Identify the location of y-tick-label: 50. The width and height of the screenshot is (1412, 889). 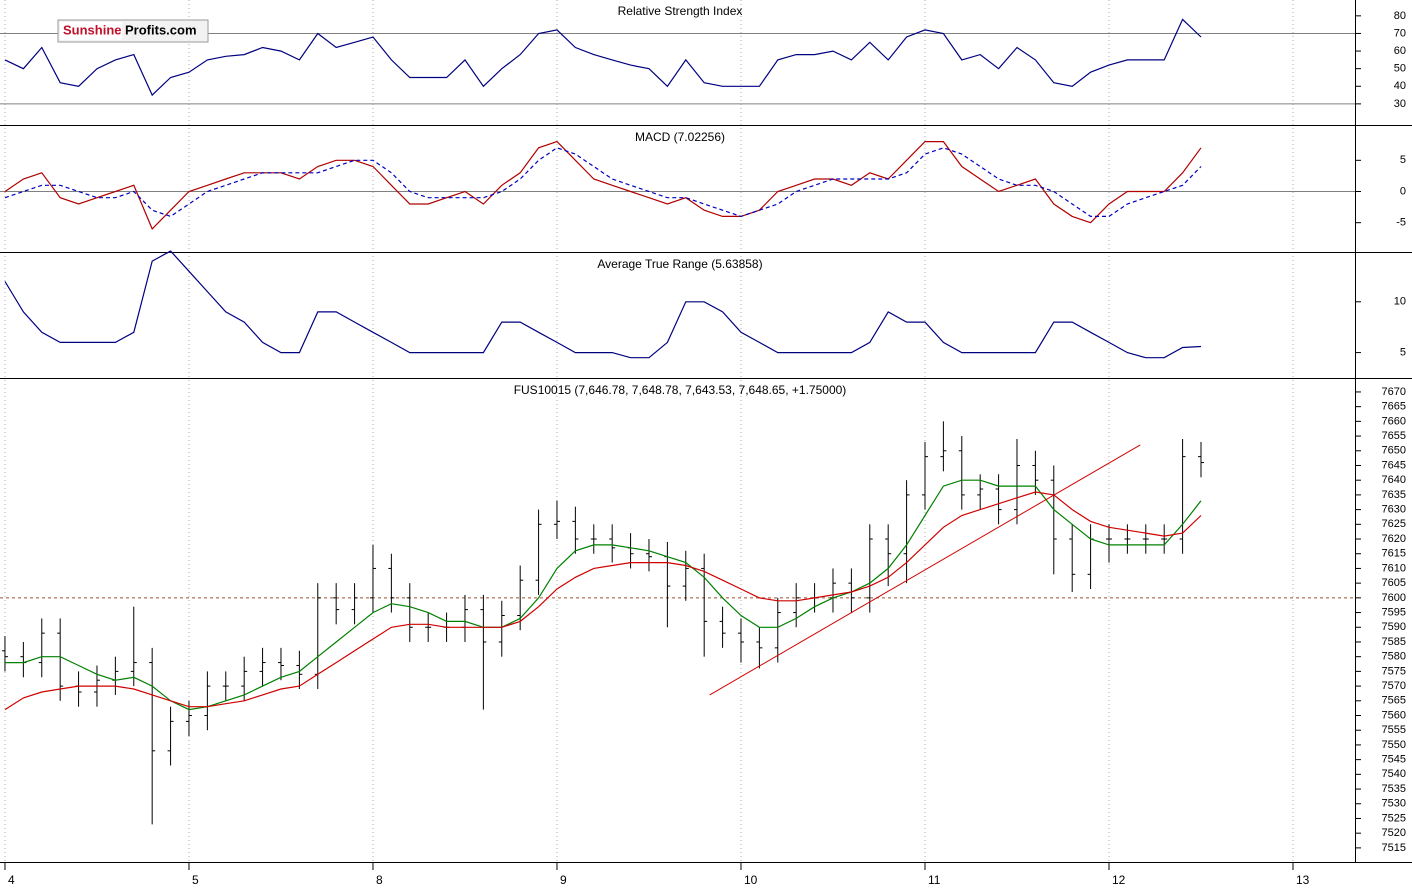
(1400, 69).